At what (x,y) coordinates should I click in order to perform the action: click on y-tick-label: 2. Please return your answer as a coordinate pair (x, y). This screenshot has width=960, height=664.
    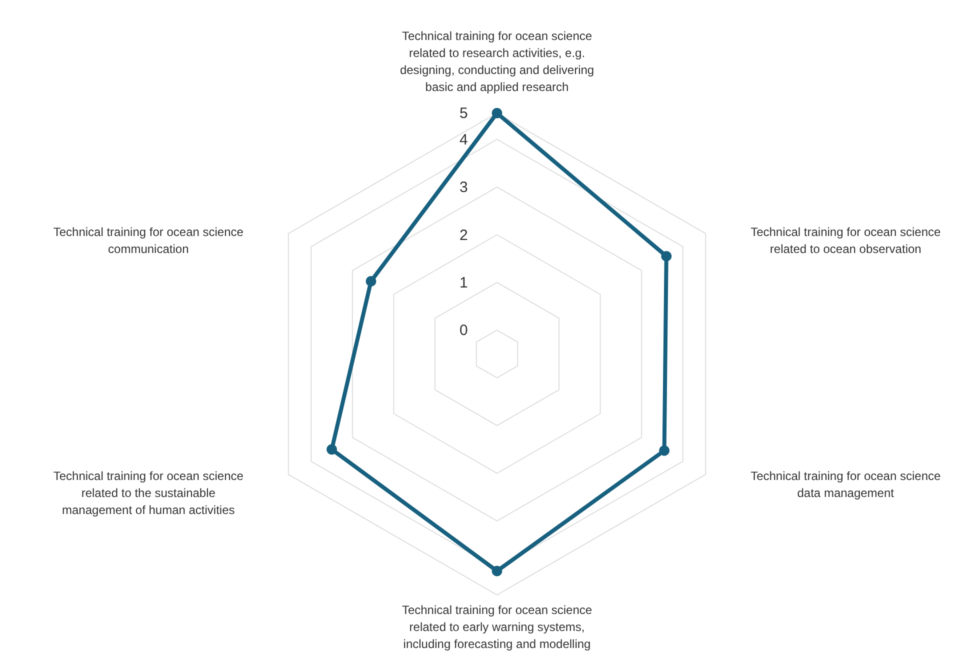
    Looking at the image, I should click on (463, 235).